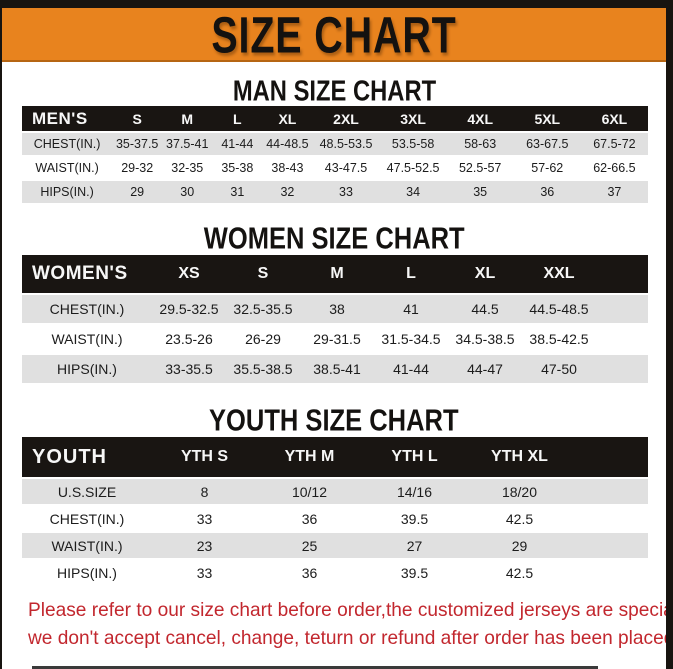  I want to click on measurement-value: 35.5-38.5, so click(263, 370).